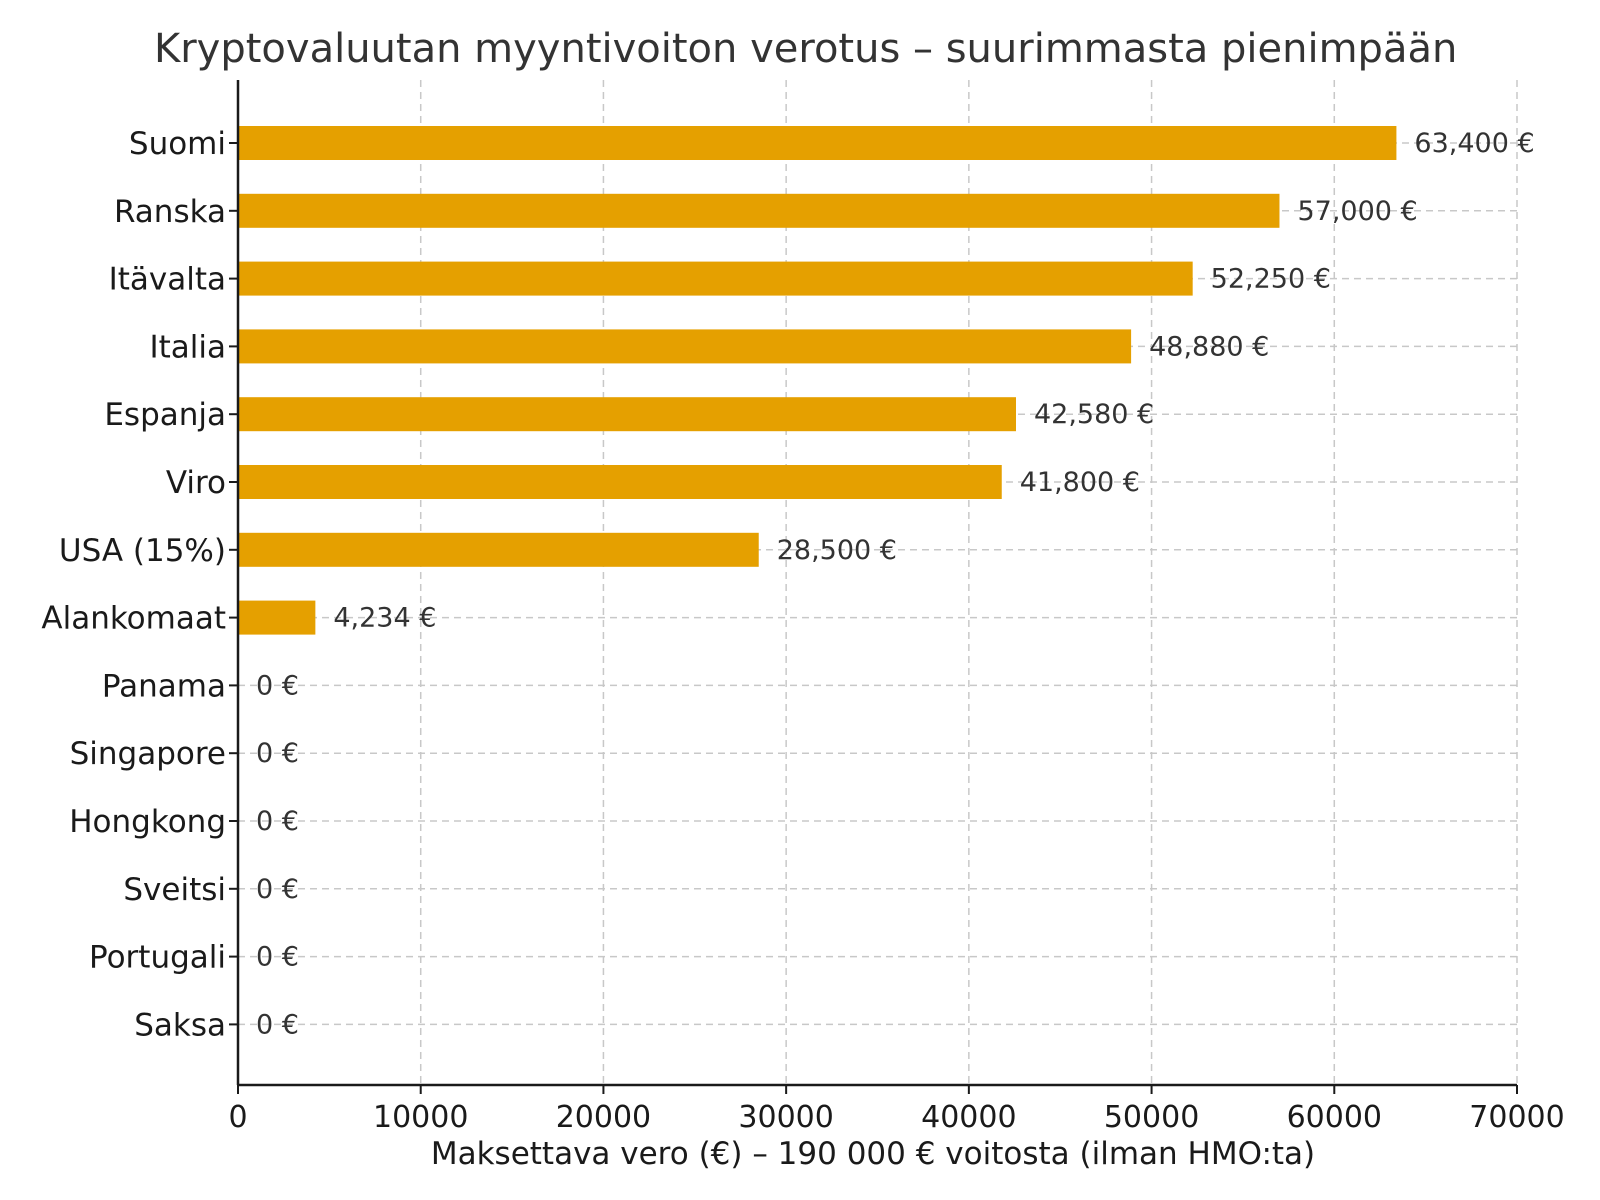 Image resolution: width=1600 pixels, height=1200 pixels. Describe the element at coordinates (157, 958) in the screenshot. I see `category-label: Portugali` at that location.